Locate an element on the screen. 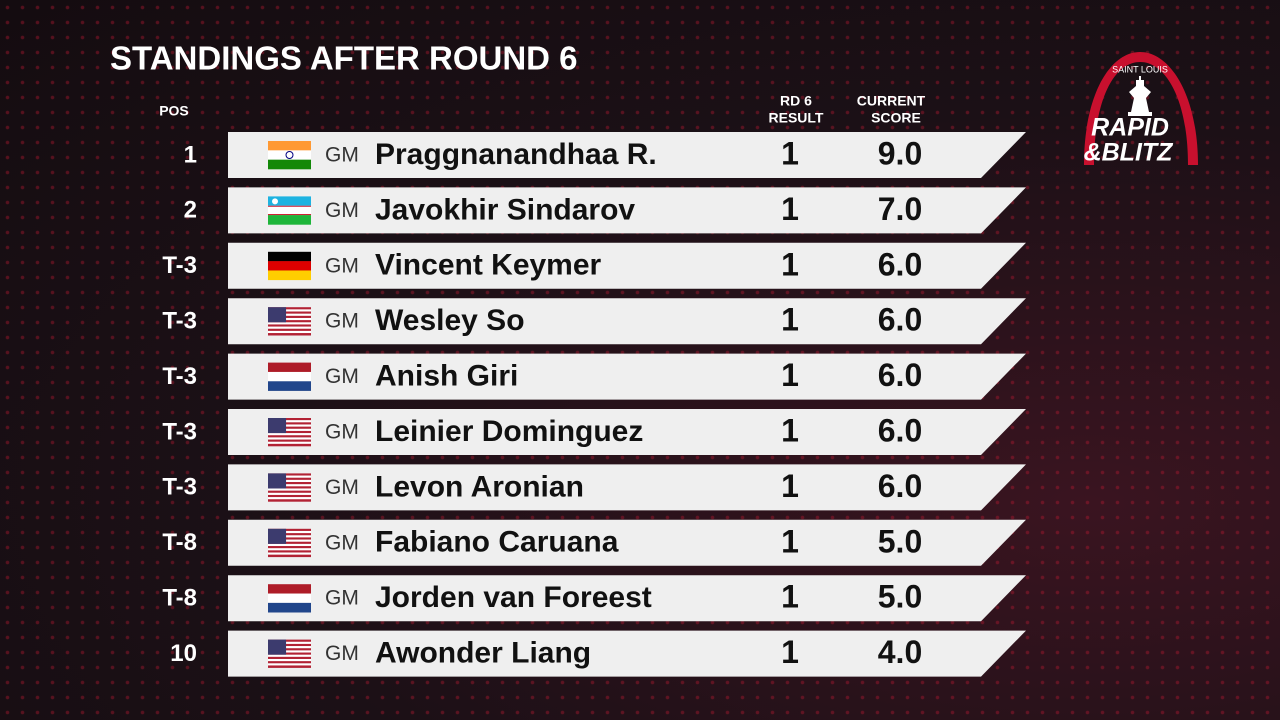 This screenshot has height=720, width=1280. player-name: Fabiano Caruana is located at coordinates (497, 542).